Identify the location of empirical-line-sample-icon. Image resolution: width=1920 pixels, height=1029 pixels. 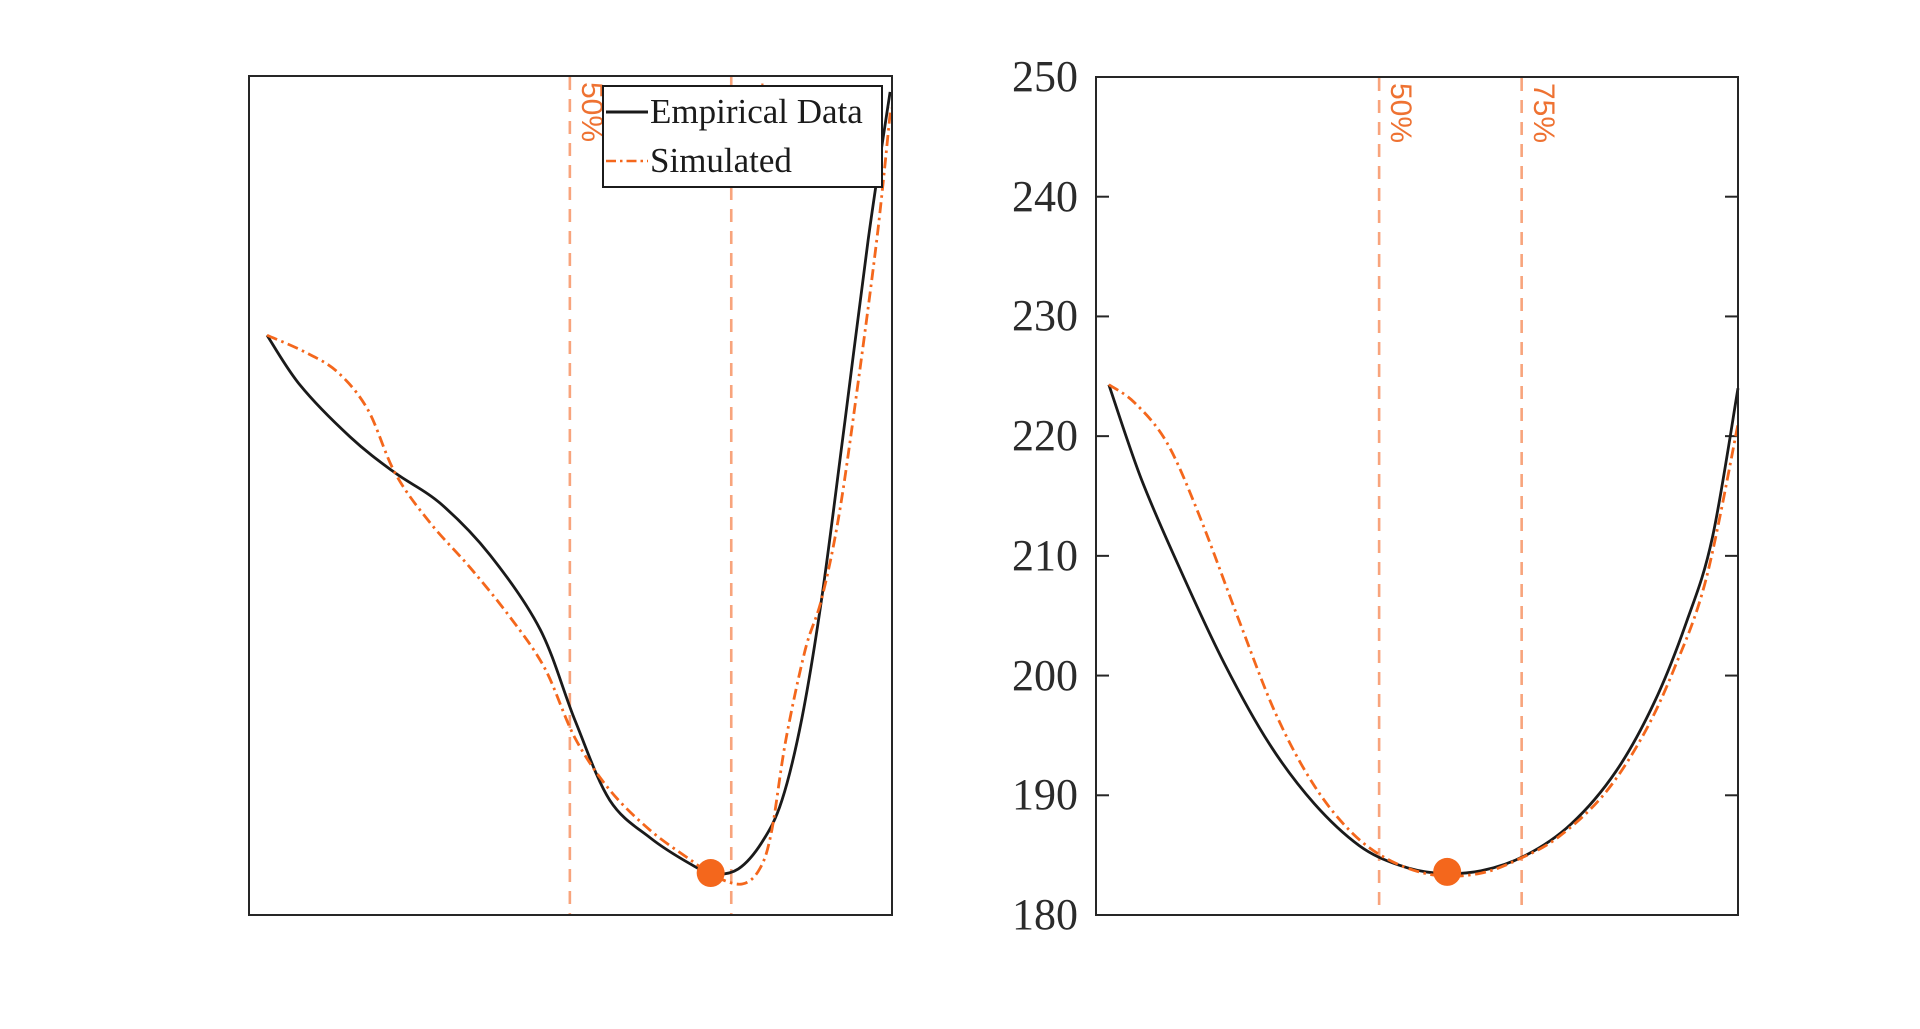
(627, 112).